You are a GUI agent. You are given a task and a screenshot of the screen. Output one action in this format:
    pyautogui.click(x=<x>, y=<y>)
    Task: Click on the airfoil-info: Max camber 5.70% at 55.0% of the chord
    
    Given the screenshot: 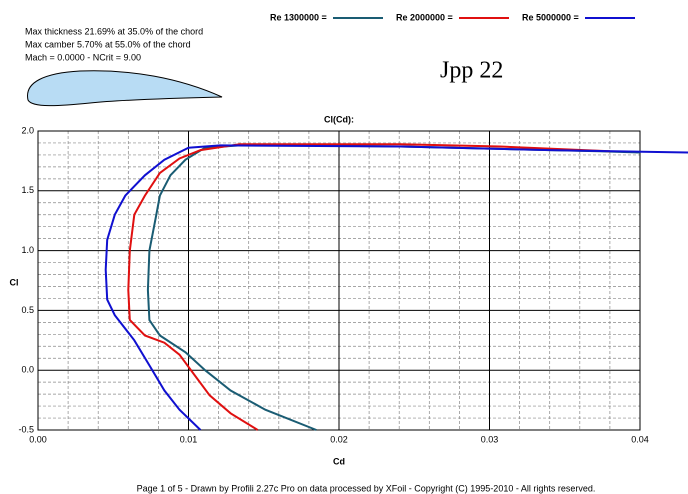 What is the action you would take?
    pyautogui.click(x=108, y=44)
    